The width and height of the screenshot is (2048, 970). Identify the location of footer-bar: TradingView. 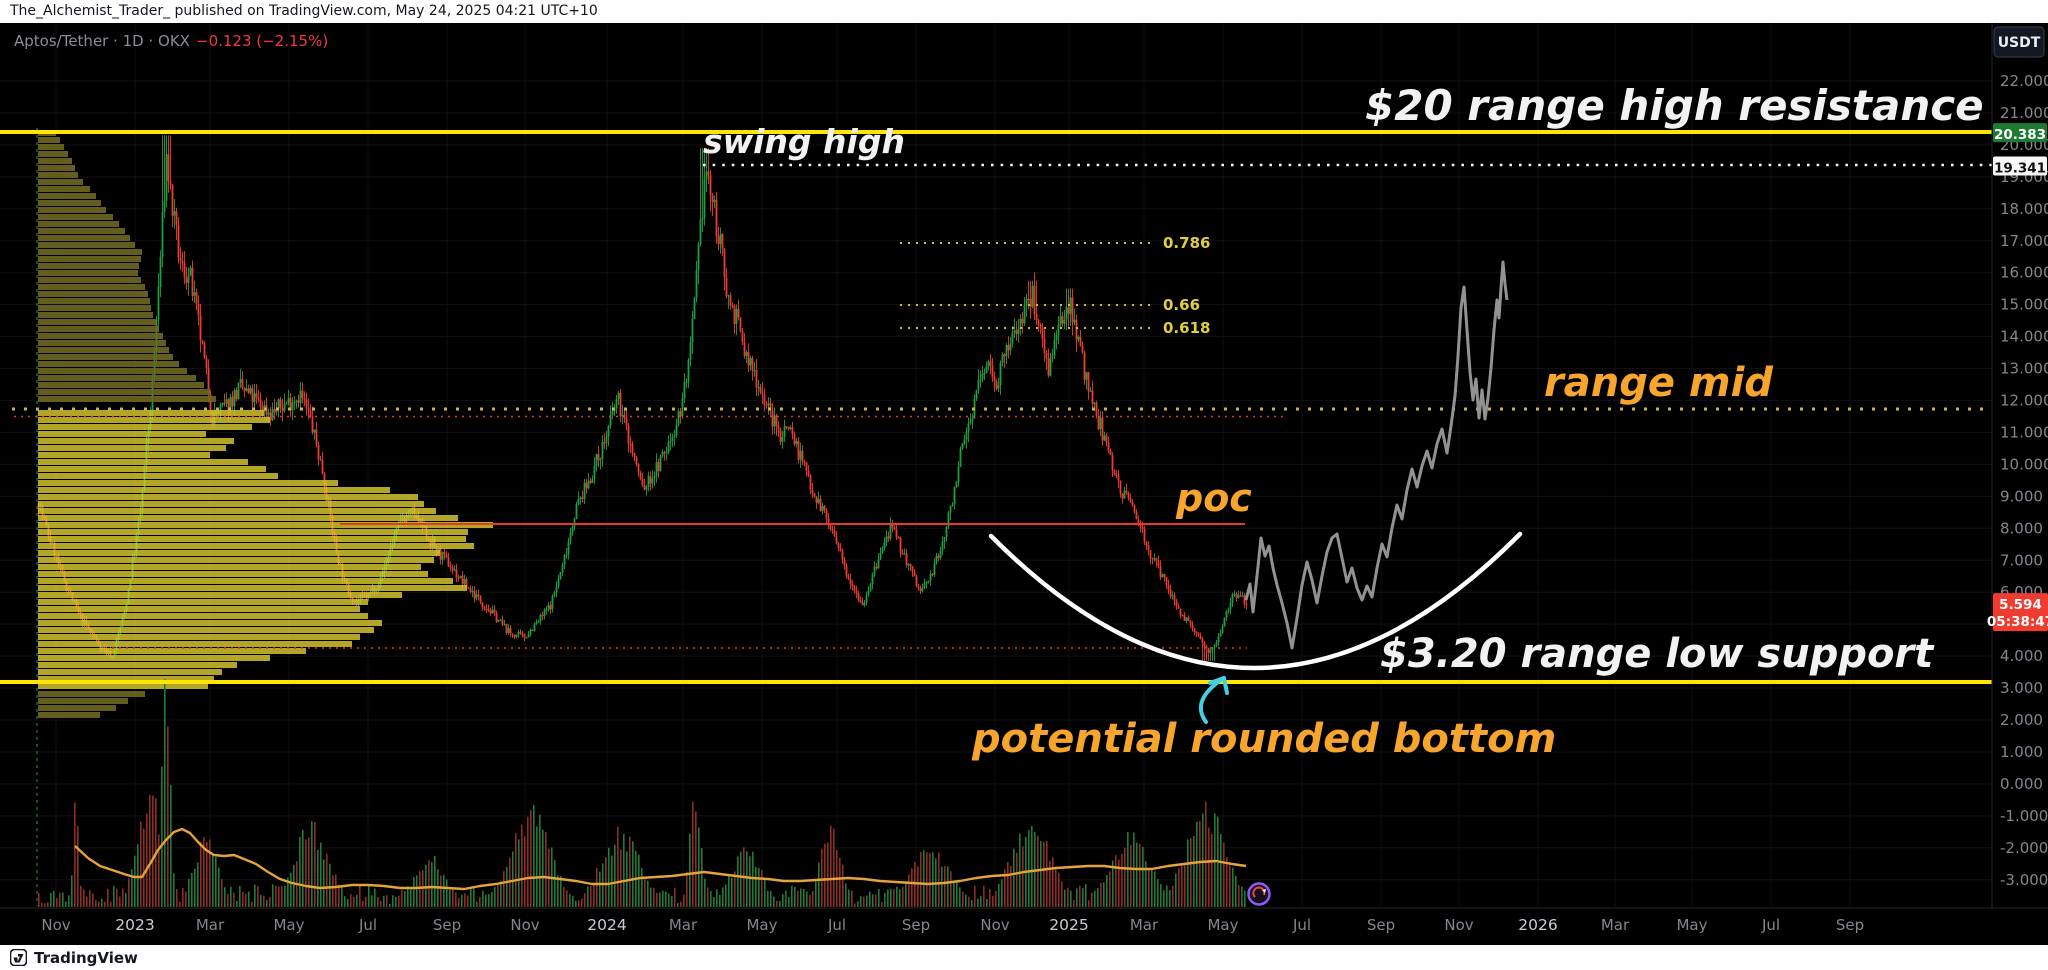
(1024, 957).